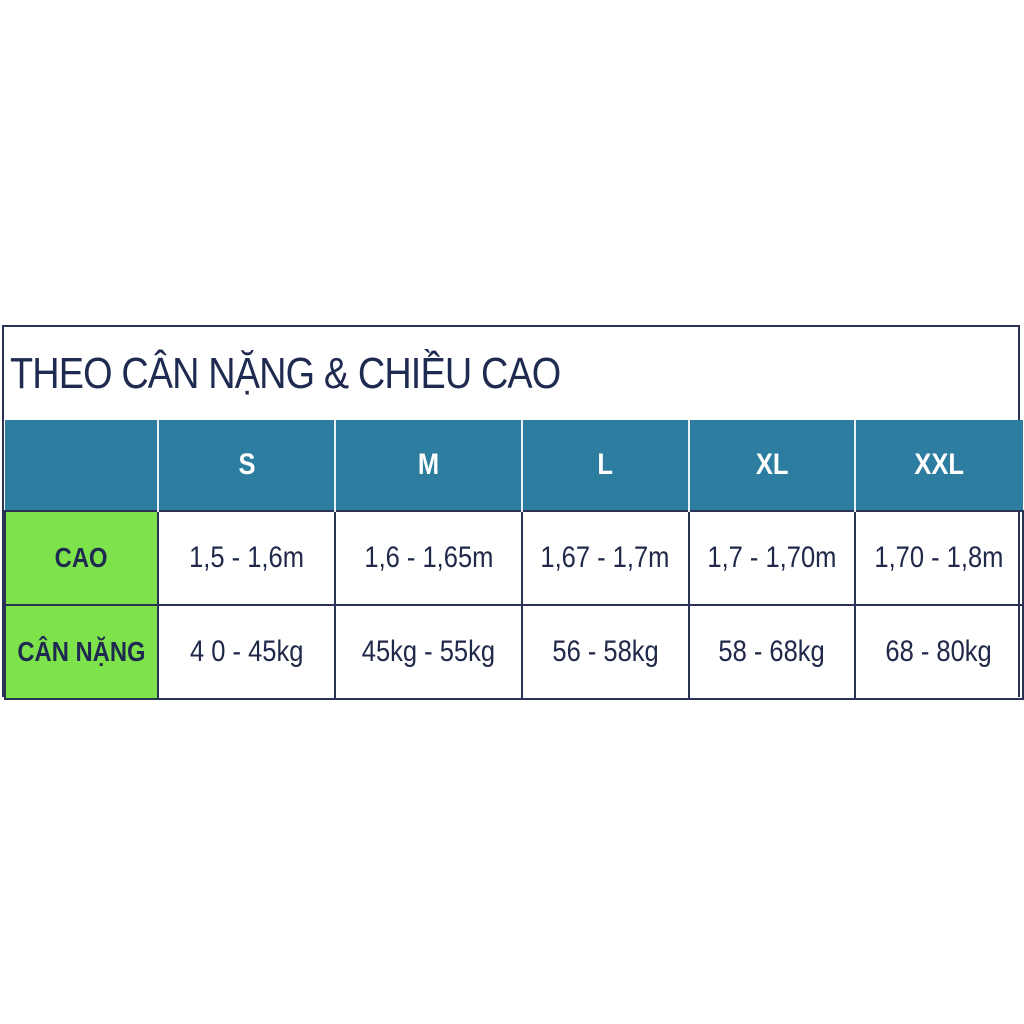 This screenshot has width=1024, height=1024. Describe the element at coordinates (428, 465) in the screenshot. I see `header-size-m: M` at that location.